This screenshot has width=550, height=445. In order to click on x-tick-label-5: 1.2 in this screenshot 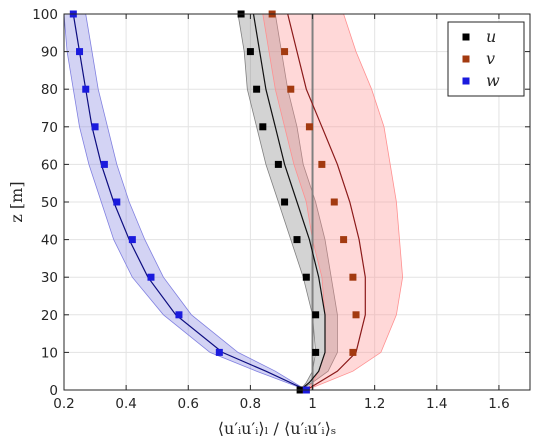, I will do `click(374, 404)`.